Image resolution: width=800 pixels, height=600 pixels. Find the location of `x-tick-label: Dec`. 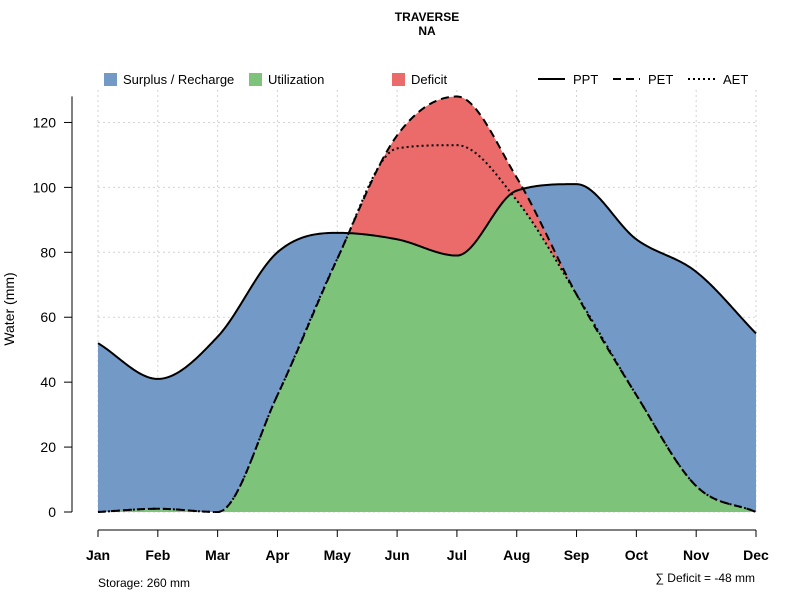

x-tick-label: Dec is located at coordinates (756, 555).